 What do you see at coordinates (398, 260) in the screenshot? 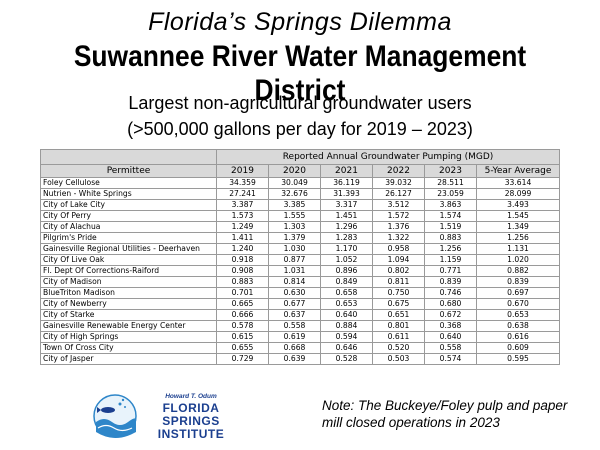
I see `value-cell: 1.094` at bounding box center [398, 260].